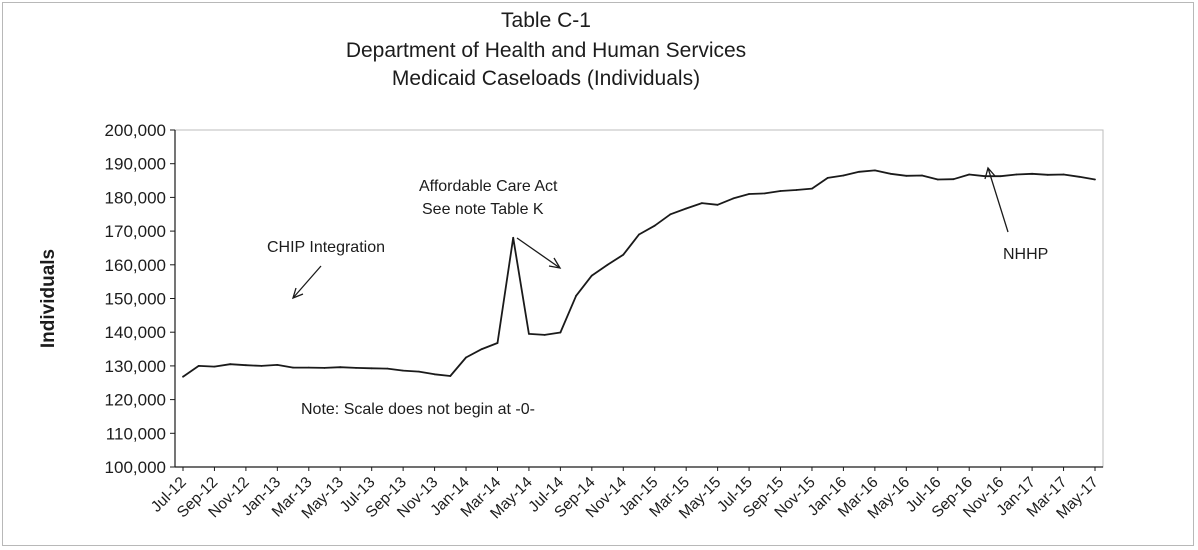  Describe the element at coordinates (418, 409) in the screenshot. I see `annotation-scale-note: Note: Scale does not begin at -0-` at that location.